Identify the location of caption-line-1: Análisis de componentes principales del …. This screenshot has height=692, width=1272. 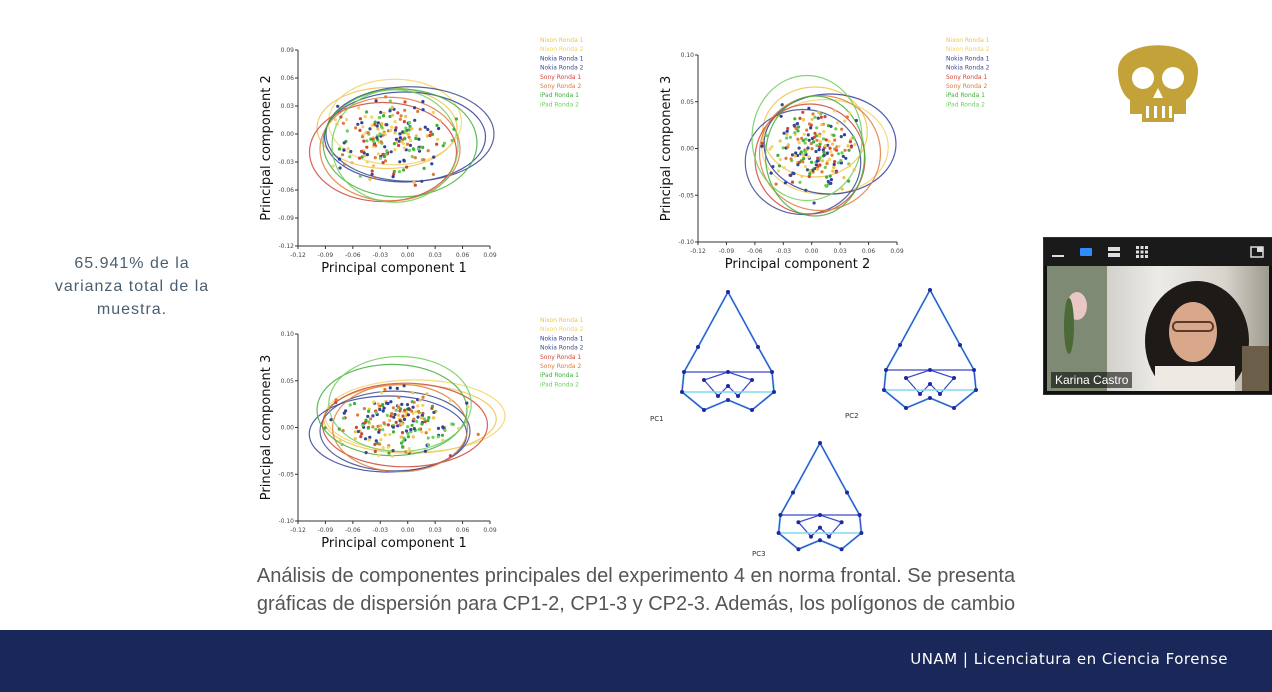
(636, 576).